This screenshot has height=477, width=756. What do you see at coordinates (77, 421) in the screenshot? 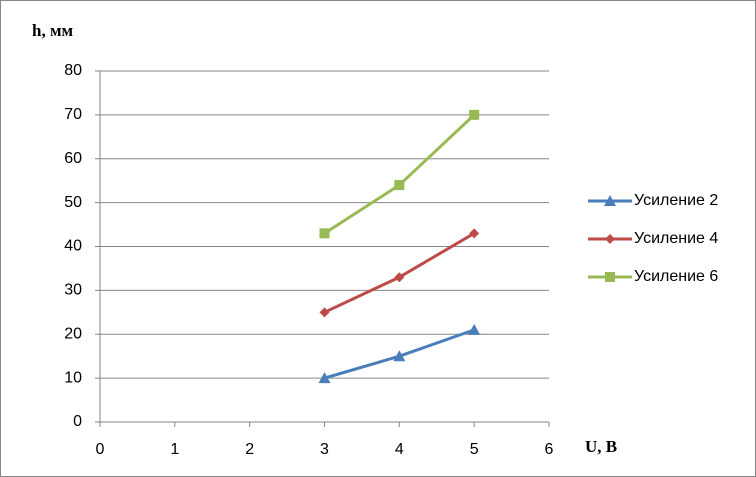
I see `y-tick-label: 0` at bounding box center [77, 421].